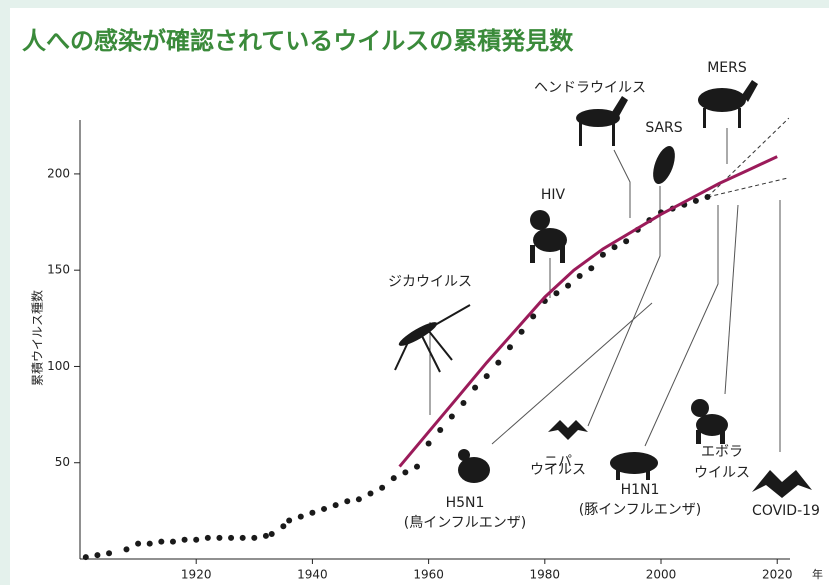 This screenshot has width=829, height=585. What do you see at coordinates (786, 511) in the screenshot?
I see `annotation: COVID-19` at bounding box center [786, 511].